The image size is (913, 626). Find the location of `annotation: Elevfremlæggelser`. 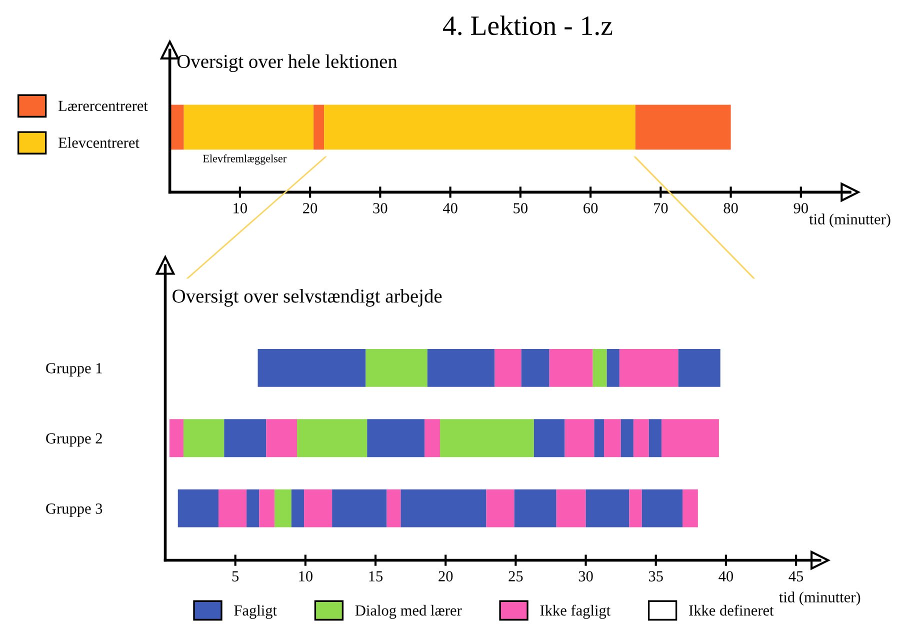

annotation: Elevfremlæggelser is located at coordinates (244, 159).